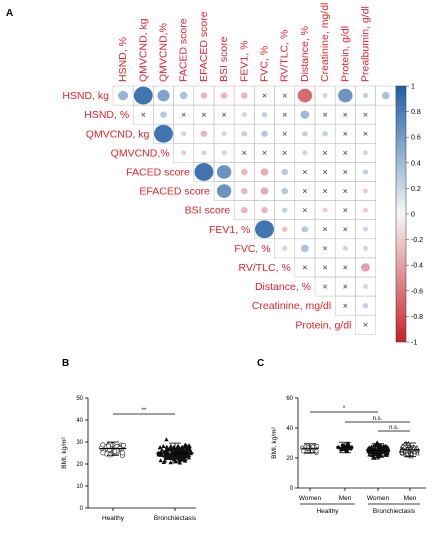 This screenshot has width=441, height=550. I want to click on colorbar-tick-label: 0.4, so click(416, 163).